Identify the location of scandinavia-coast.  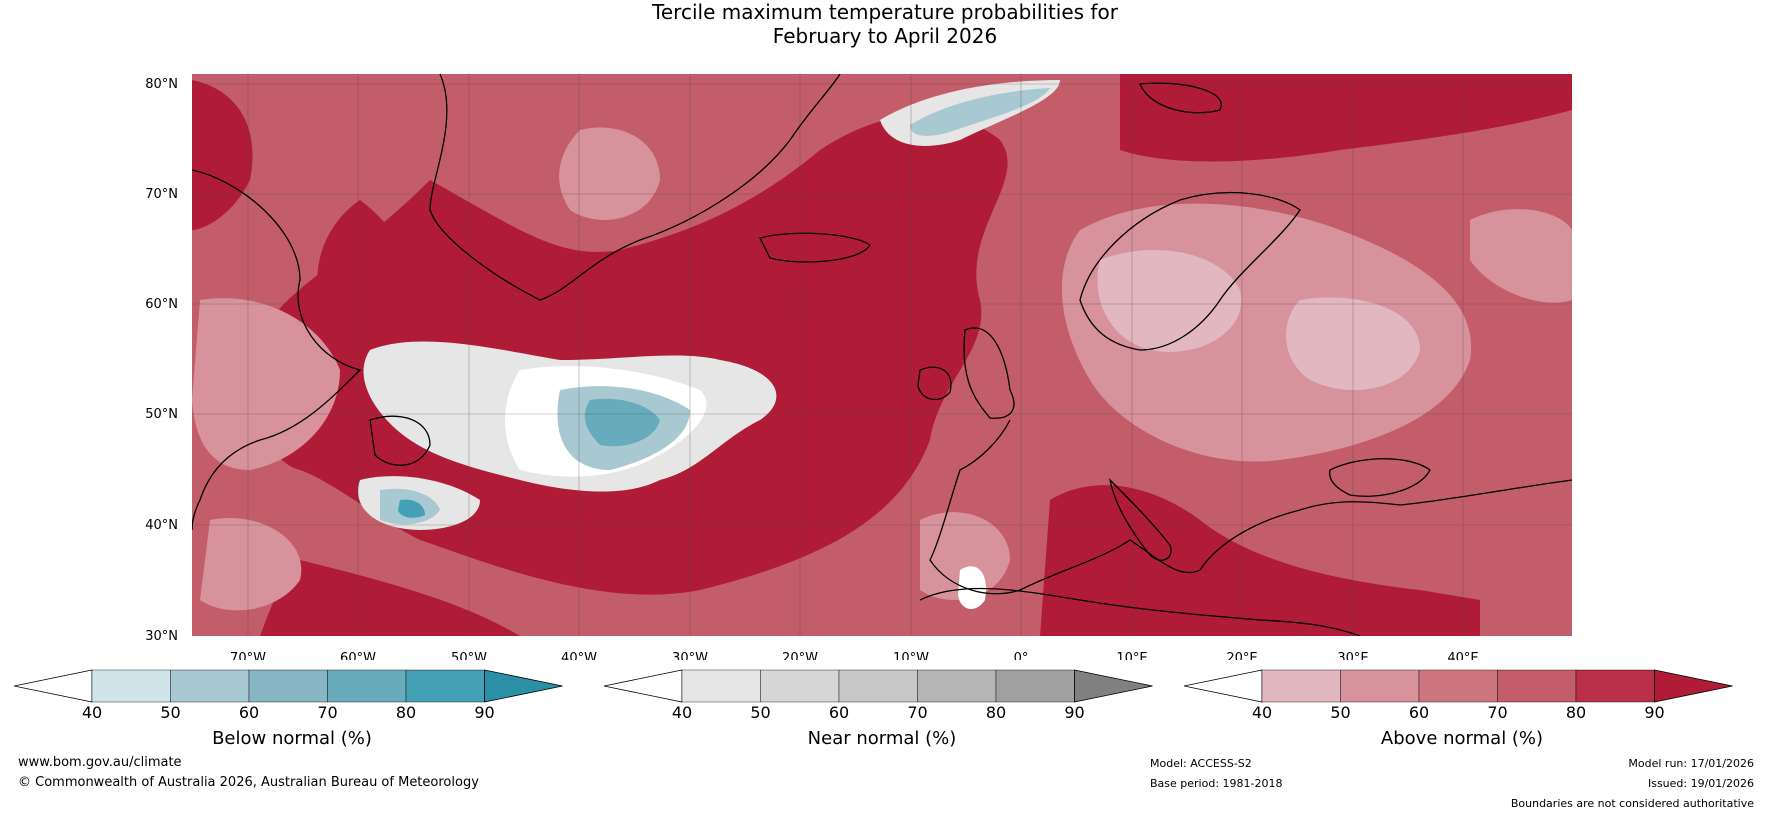
(1190, 271).